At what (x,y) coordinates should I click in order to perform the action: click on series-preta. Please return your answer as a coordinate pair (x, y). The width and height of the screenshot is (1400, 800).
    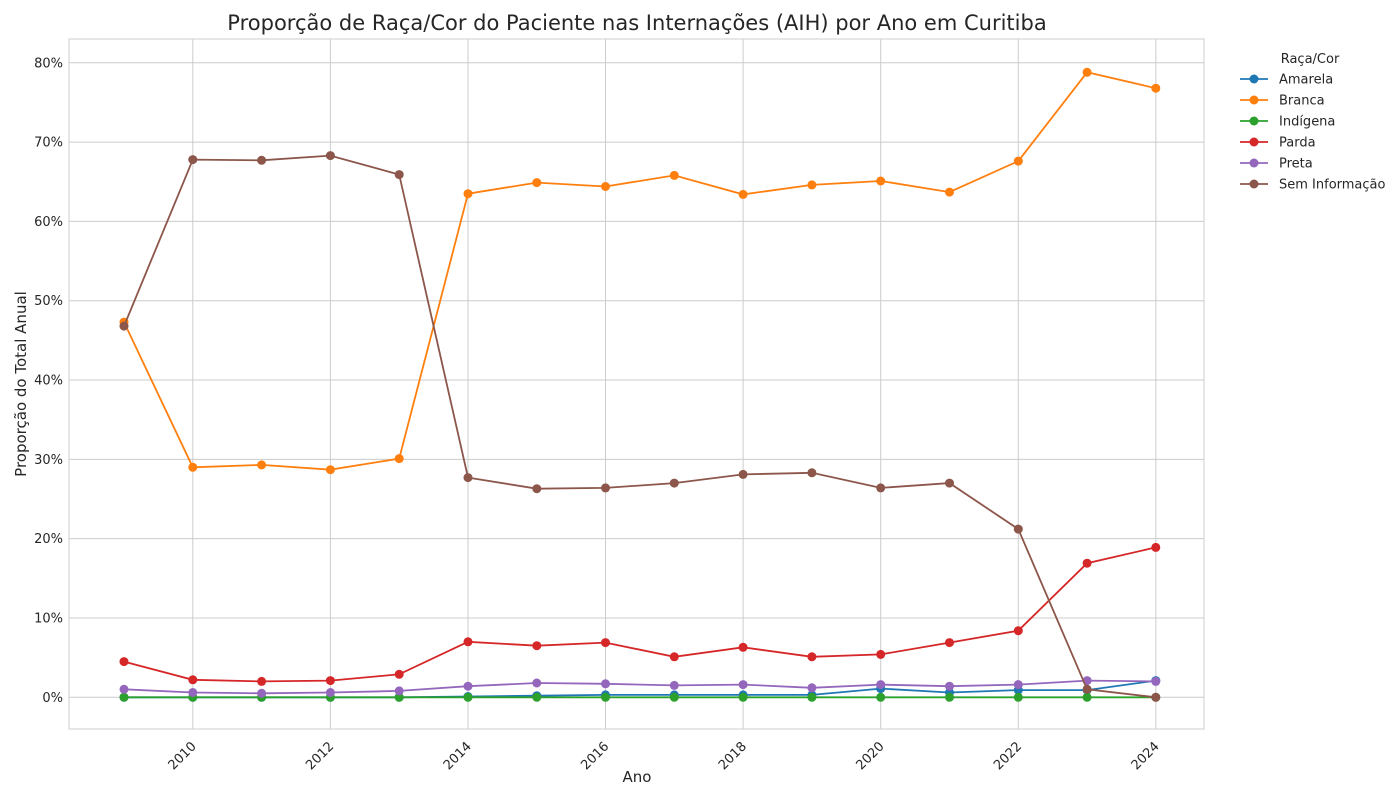
    Looking at the image, I should click on (640, 687).